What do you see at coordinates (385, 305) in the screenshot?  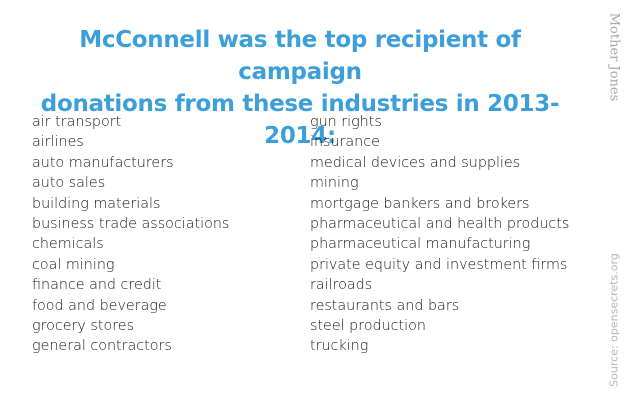 I see `industry-item: restaurants and bars` at bounding box center [385, 305].